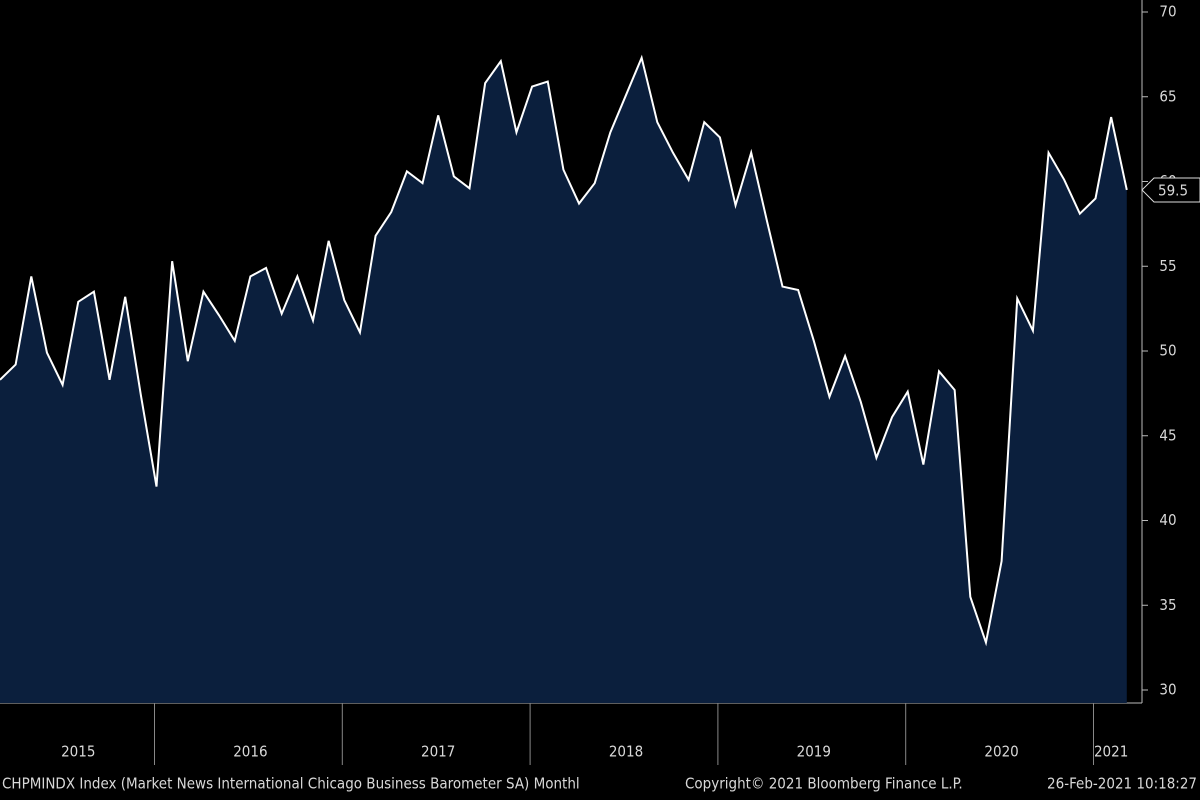 Image resolution: width=1200 pixels, height=800 pixels. Describe the element at coordinates (1167, 435) in the screenshot. I see `y-tick-label: 45` at that location.